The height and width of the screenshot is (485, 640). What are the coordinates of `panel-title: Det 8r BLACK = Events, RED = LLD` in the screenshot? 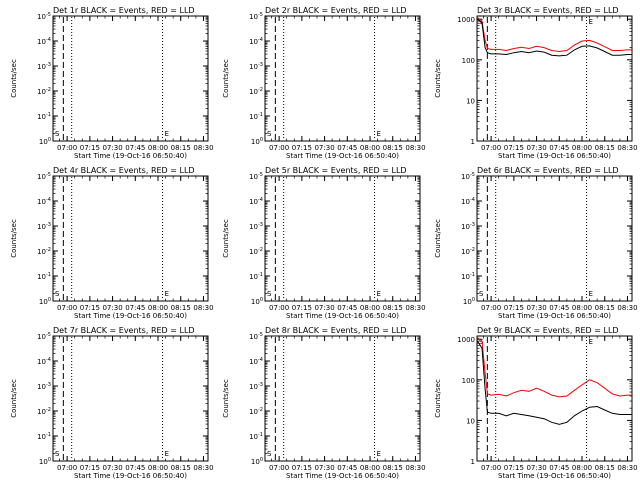 It's located at (336, 330).